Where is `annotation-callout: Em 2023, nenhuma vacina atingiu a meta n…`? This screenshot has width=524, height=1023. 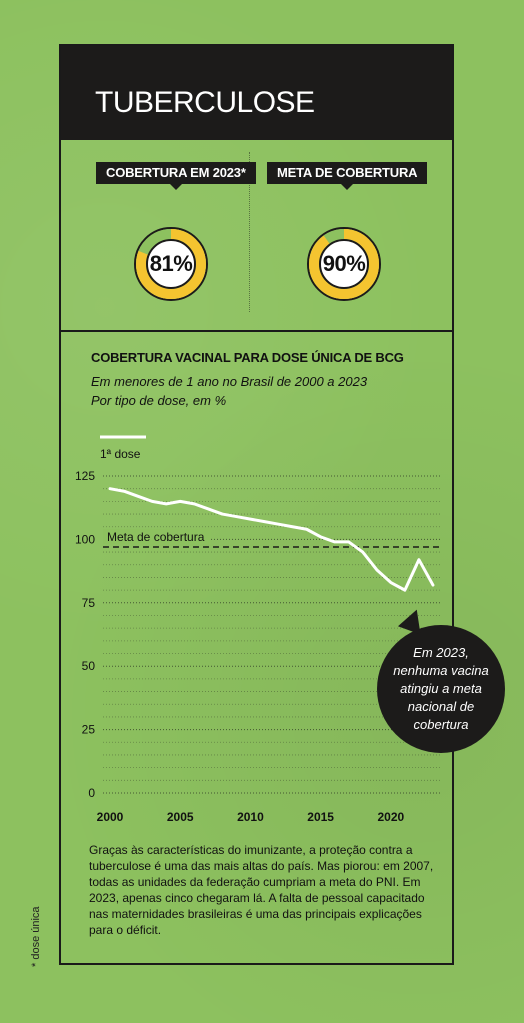 annotation-callout: Em 2023, nenhuma vacina atingiu a meta n… is located at coordinates (441, 689).